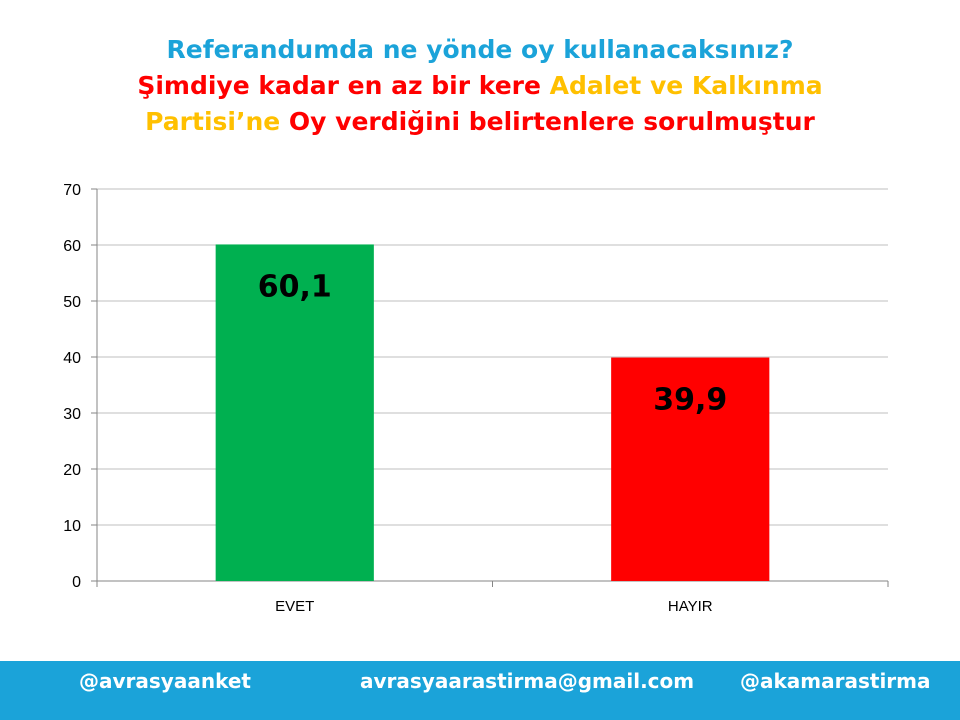 This screenshot has height=720, width=960. What do you see at coordinates (690, 469) in the screenshot?
I see `bar-hayir` at bounding box center [690, 469].